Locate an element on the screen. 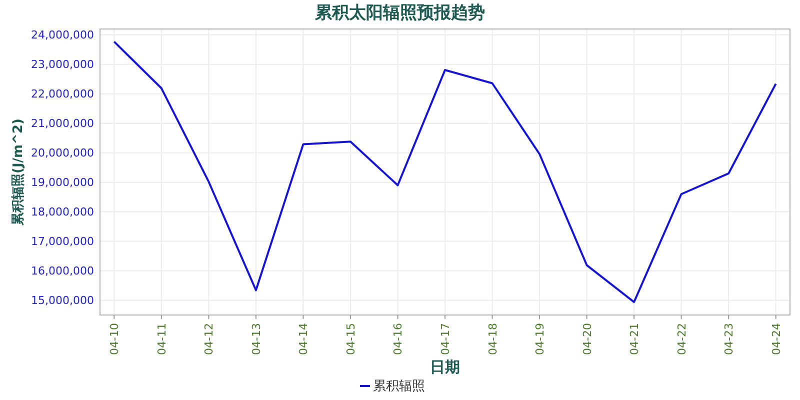  y-tick-label: 24,000,000 is located at coordinates (62, 35).